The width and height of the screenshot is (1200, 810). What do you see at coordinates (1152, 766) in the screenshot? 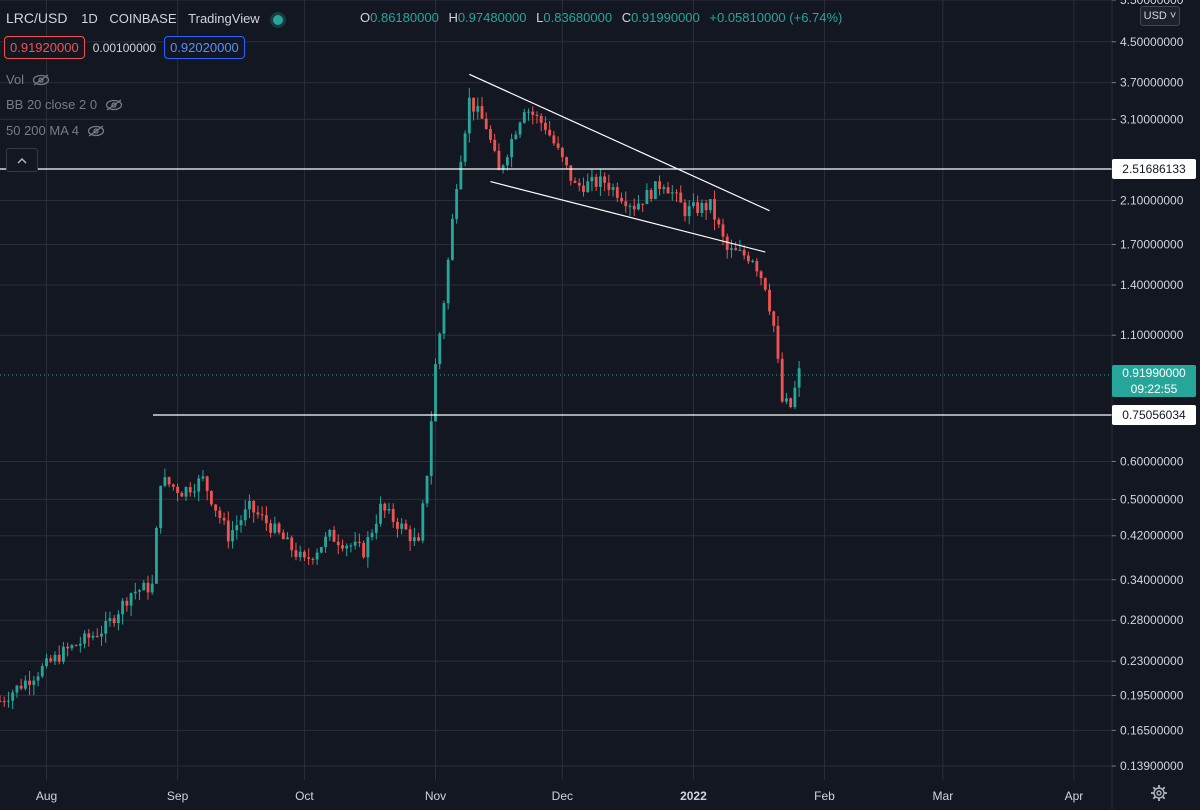
I see `price-tick-label: 0.13900000` at bounding box center [1152, 766].